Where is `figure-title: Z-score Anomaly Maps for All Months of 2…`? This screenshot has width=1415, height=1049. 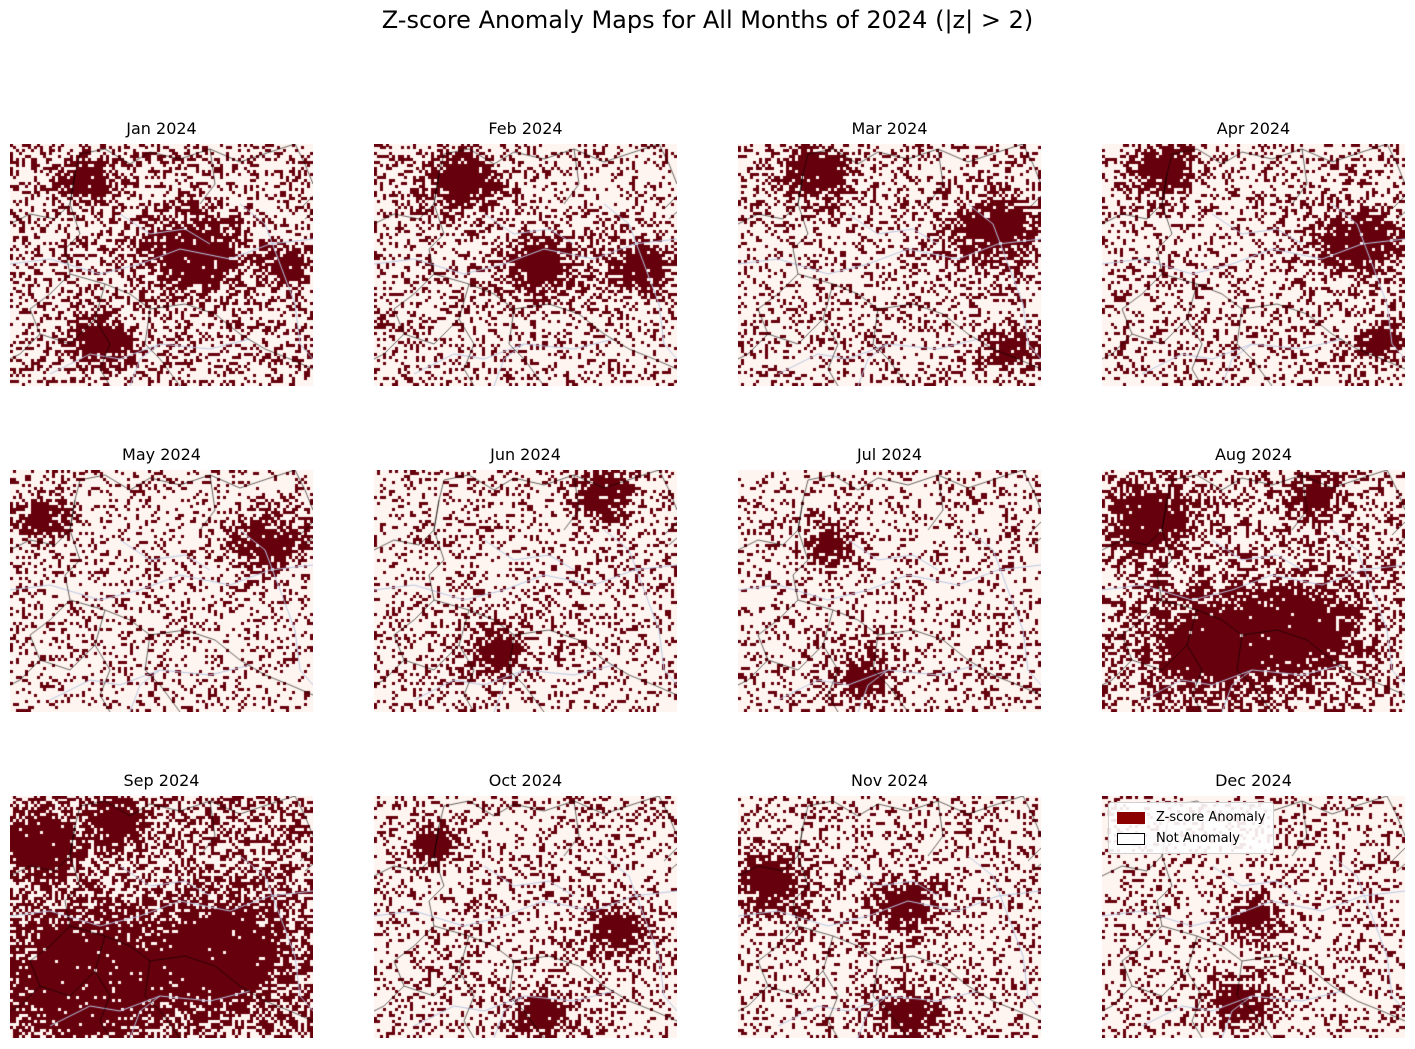
figure-title: Z-score Anomaly Maps for All Months of 2… is located at coordinates (707, 20).